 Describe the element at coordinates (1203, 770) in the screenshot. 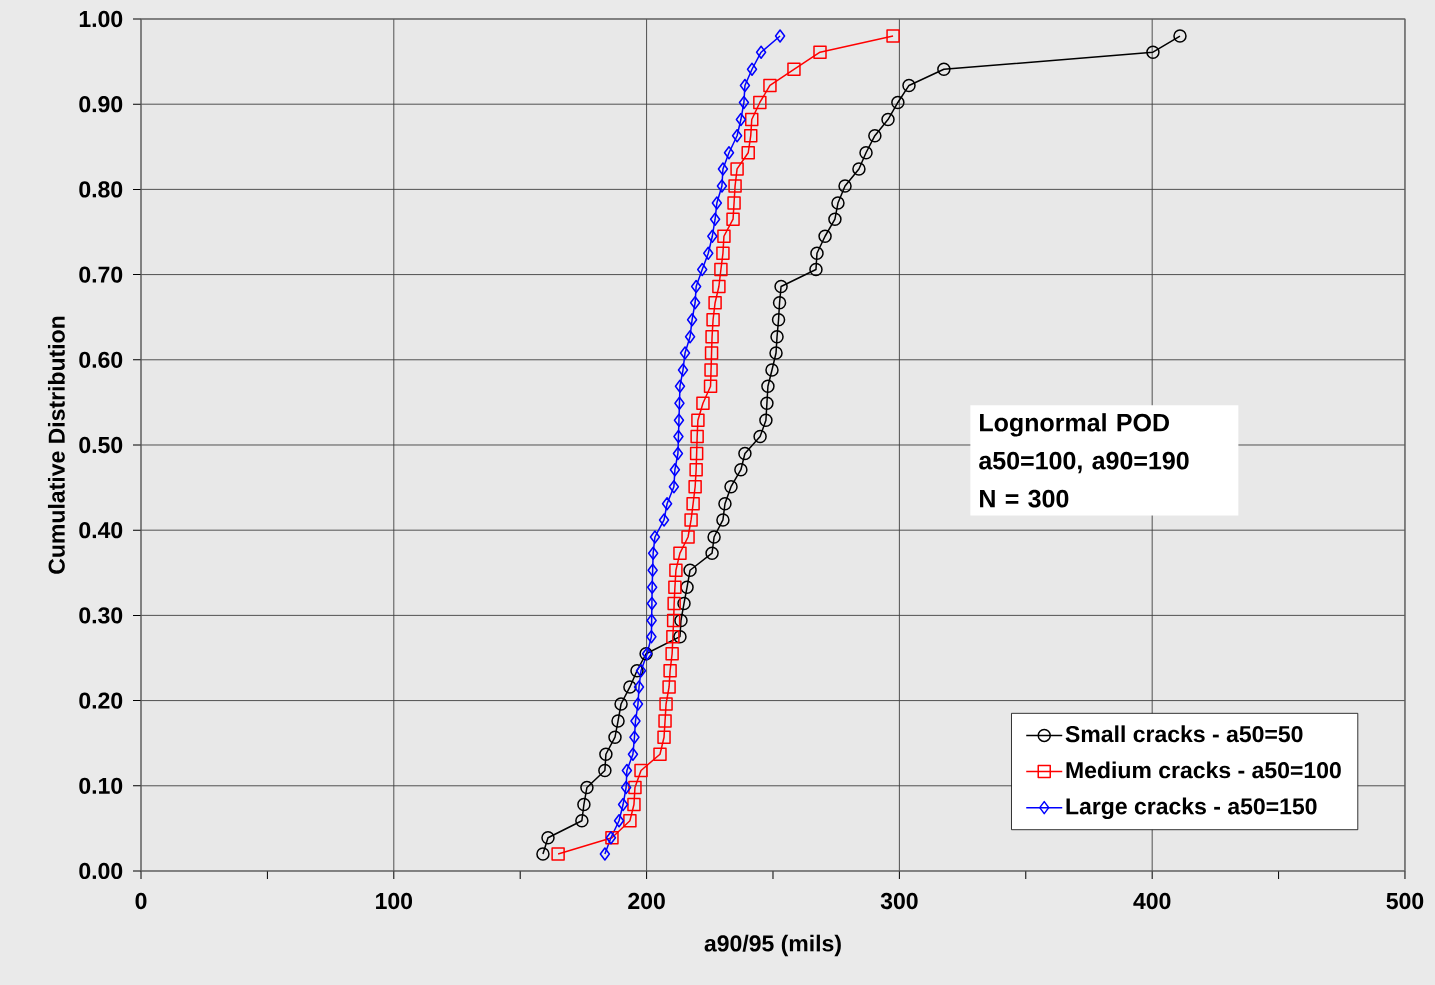

I see `legend-label: Medium cracks - a50=100` at that location.